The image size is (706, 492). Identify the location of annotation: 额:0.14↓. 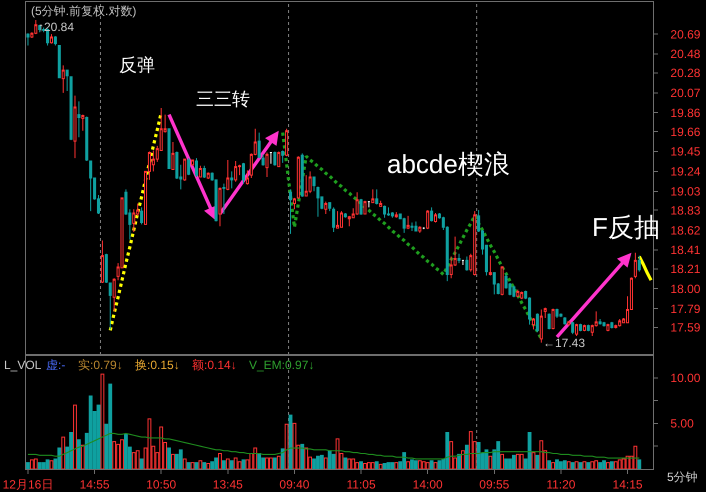
(214, 365).